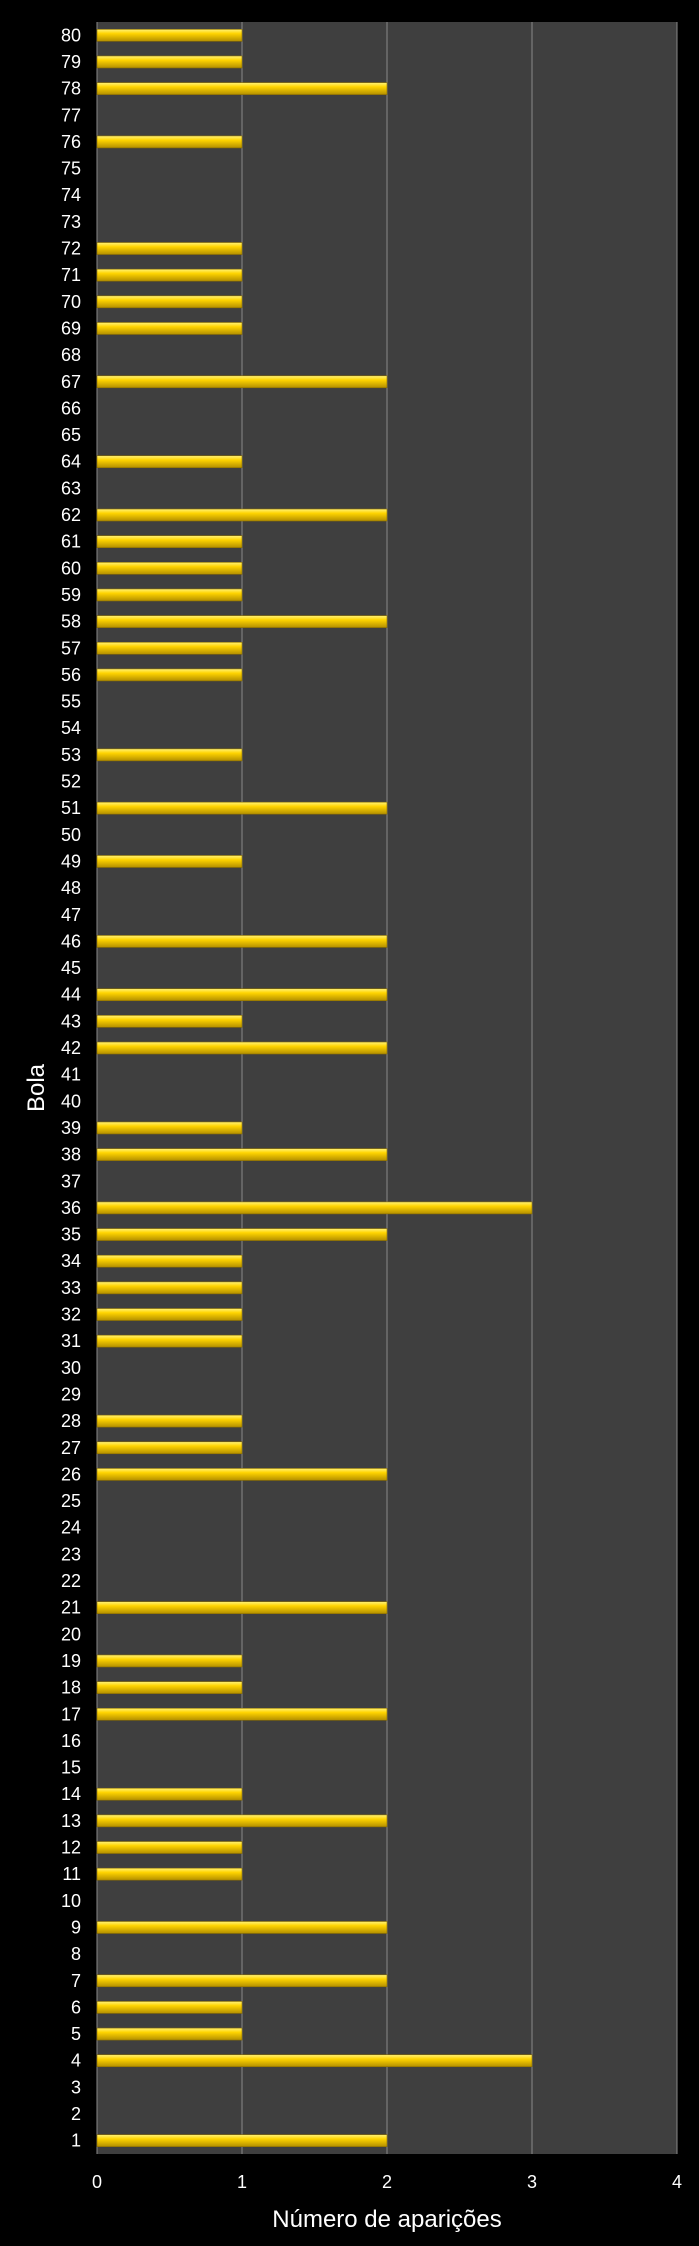 The width and height of the screenshot is (699, 2246). What do you see at coordinates (71, 1101) in the screenshot?
I see `y-tick-label: 40` at bounding box center [71, 1101].